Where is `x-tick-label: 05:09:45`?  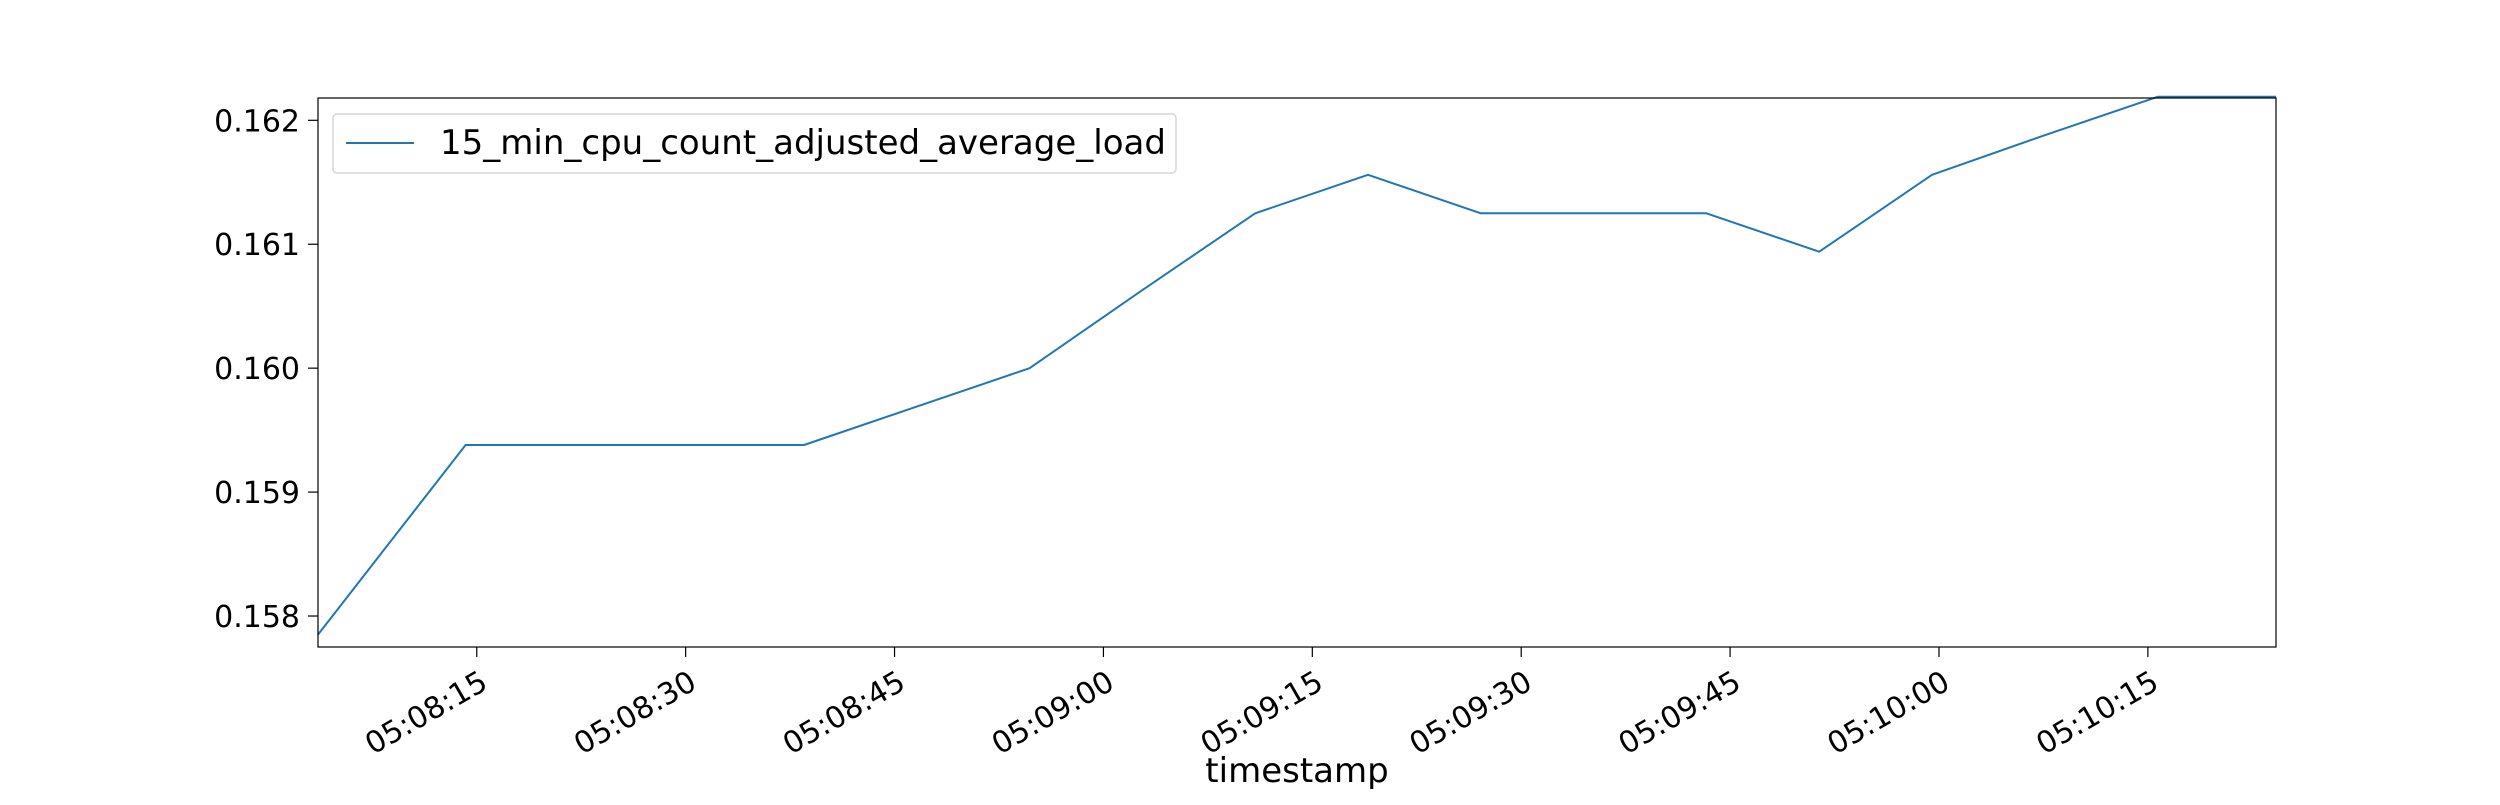
x-tick-label: 05:09:45 is located at coordinates (1680, 713).